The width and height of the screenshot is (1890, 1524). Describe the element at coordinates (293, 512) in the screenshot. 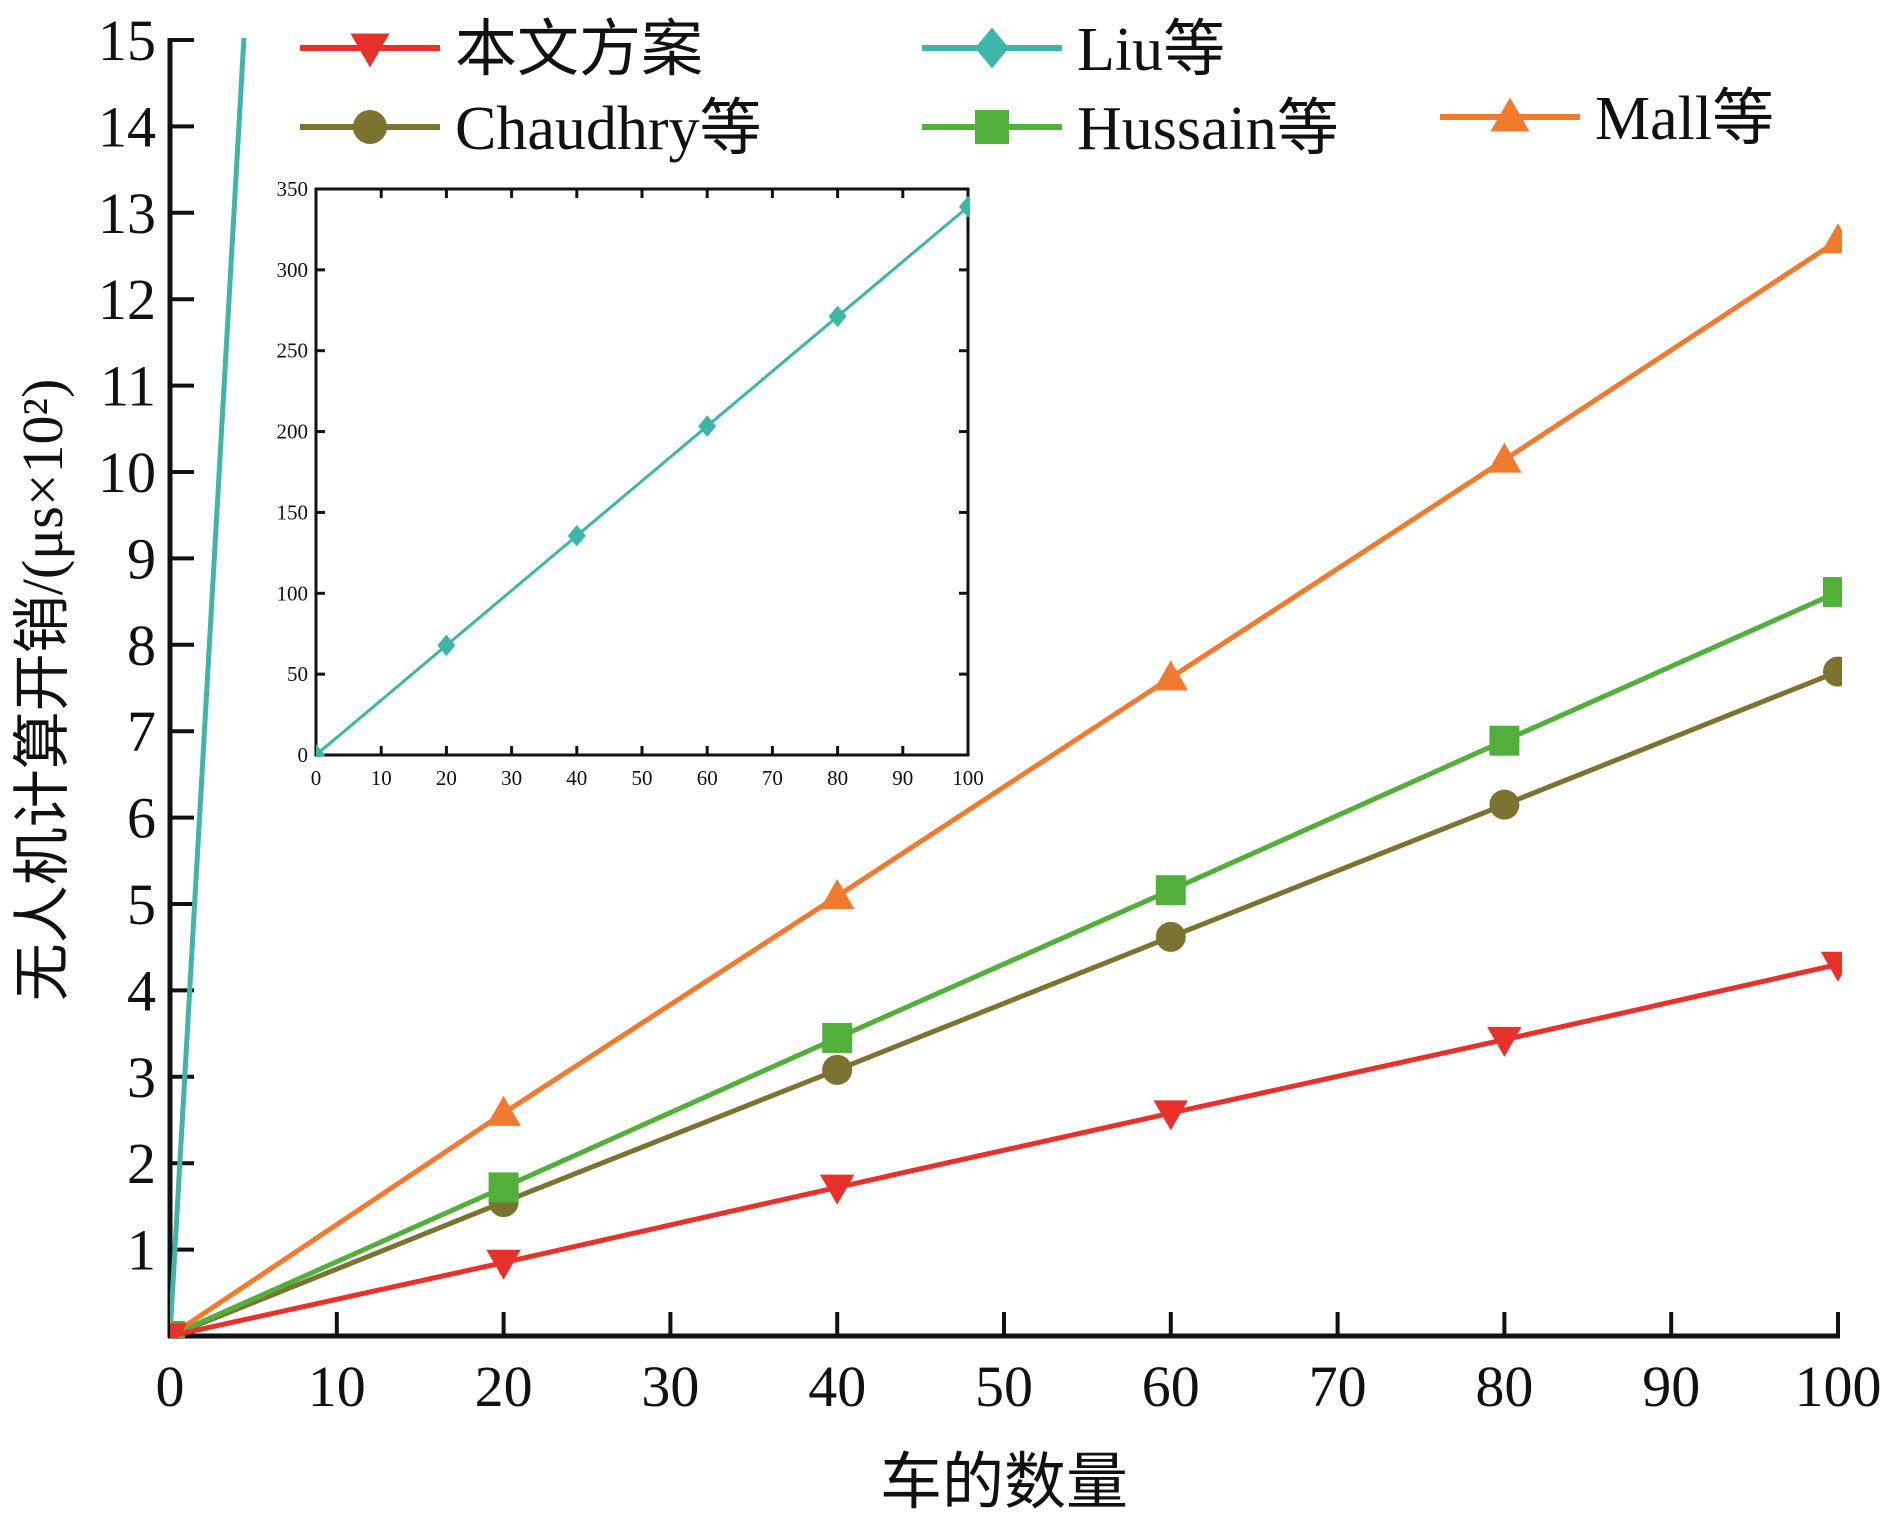

I see `inset-y-tick-label: 150` at that location.